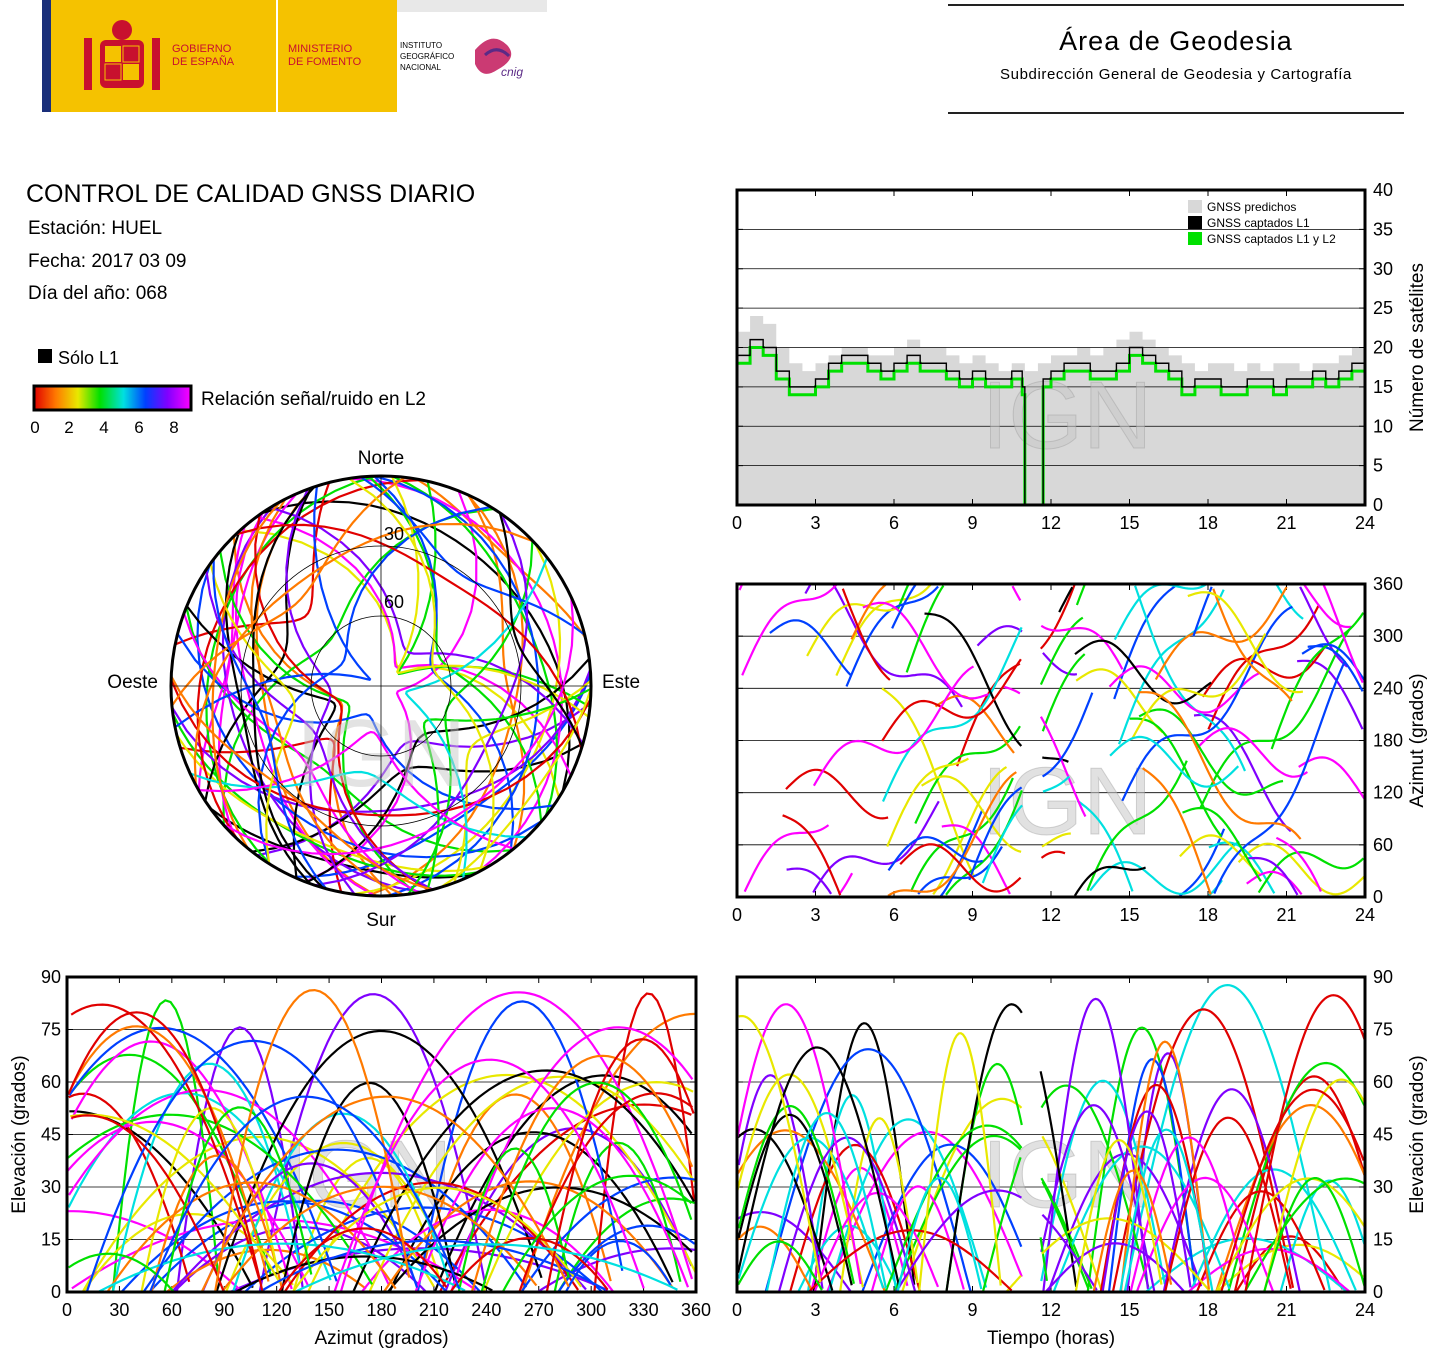  I want to click on x-tick-label: 12, so click(1051, 523).